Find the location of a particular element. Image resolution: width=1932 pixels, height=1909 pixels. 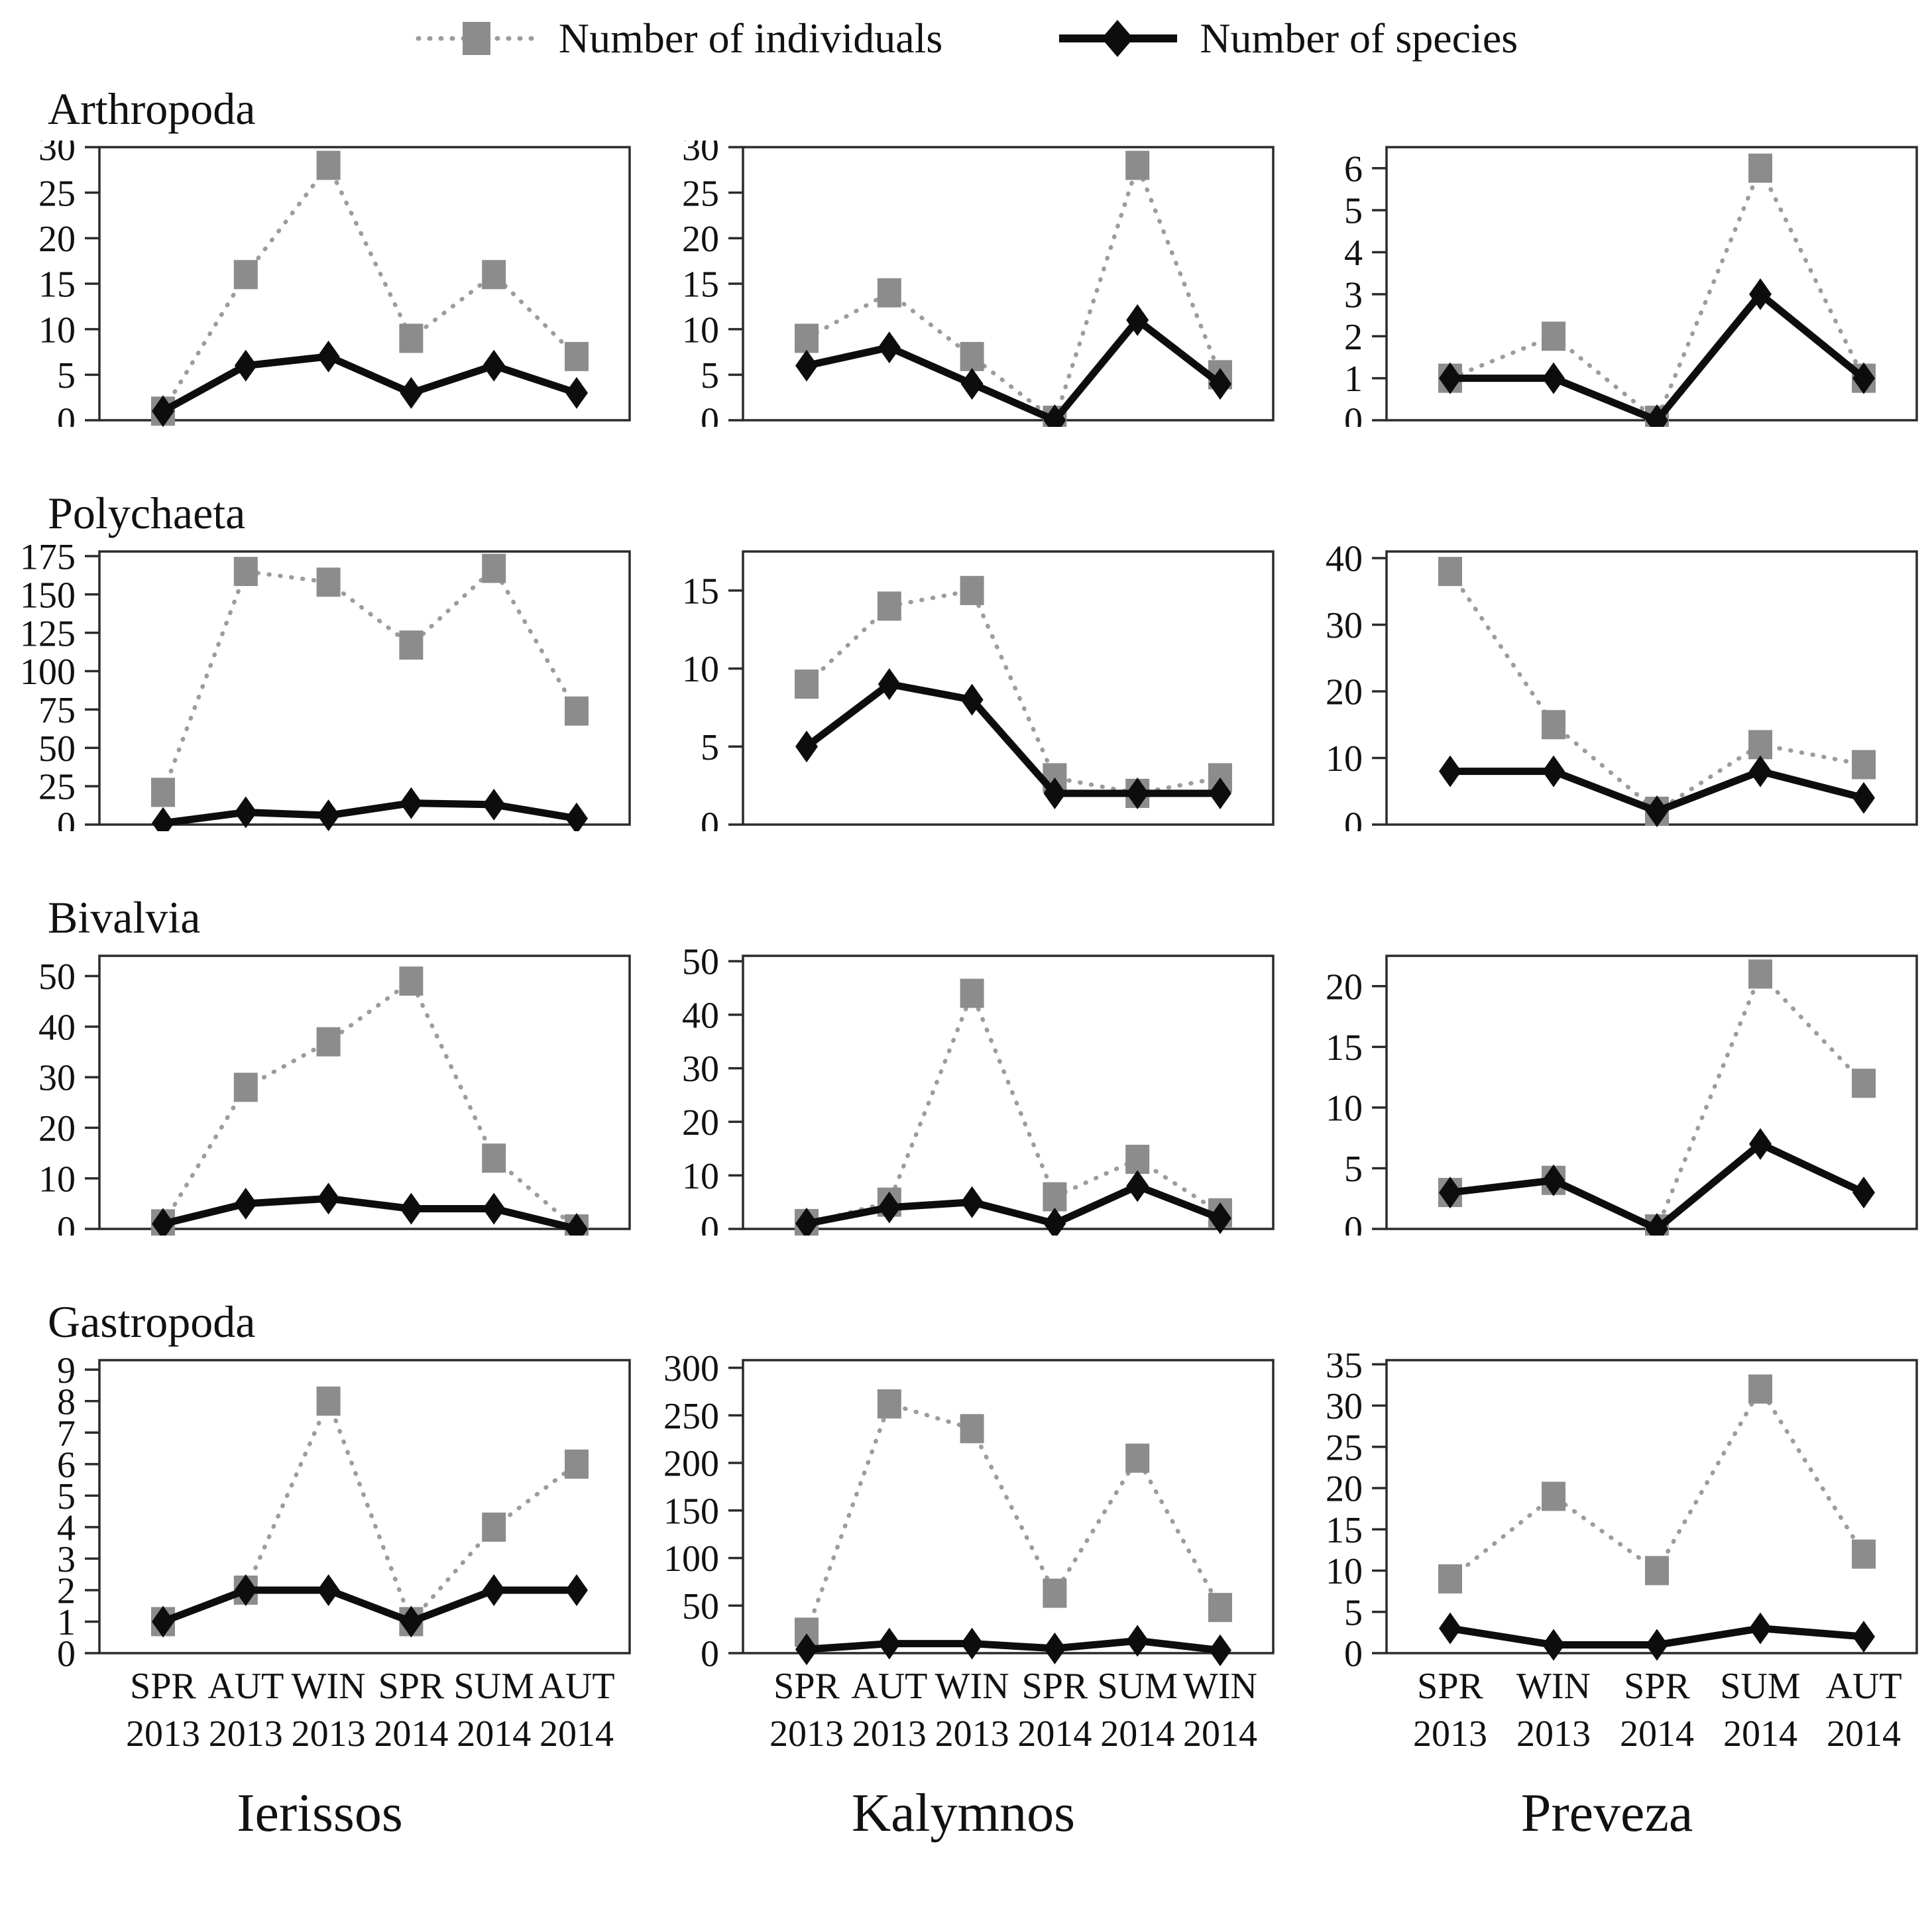

chart-bivalvia-ierissos: 0 10 20 30 40 50 is located at coordinates (320, 1092).